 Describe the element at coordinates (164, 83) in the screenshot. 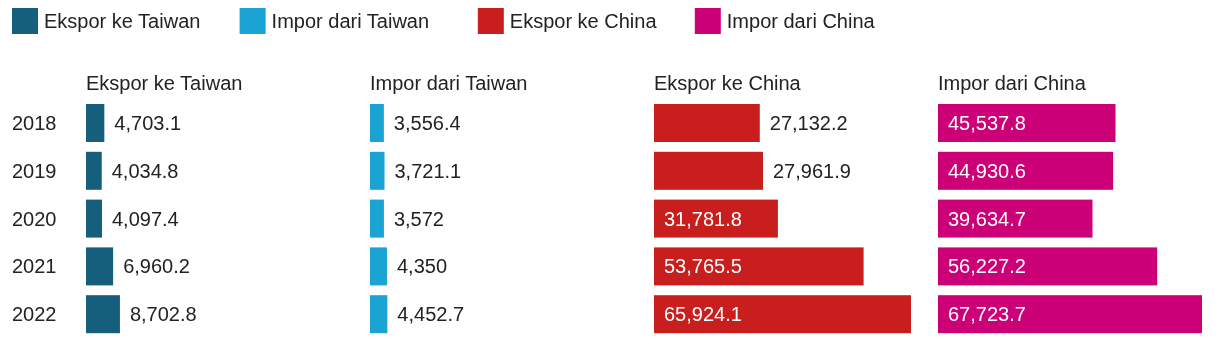

I see `text: Ekspor ke Taiwan` at that location.